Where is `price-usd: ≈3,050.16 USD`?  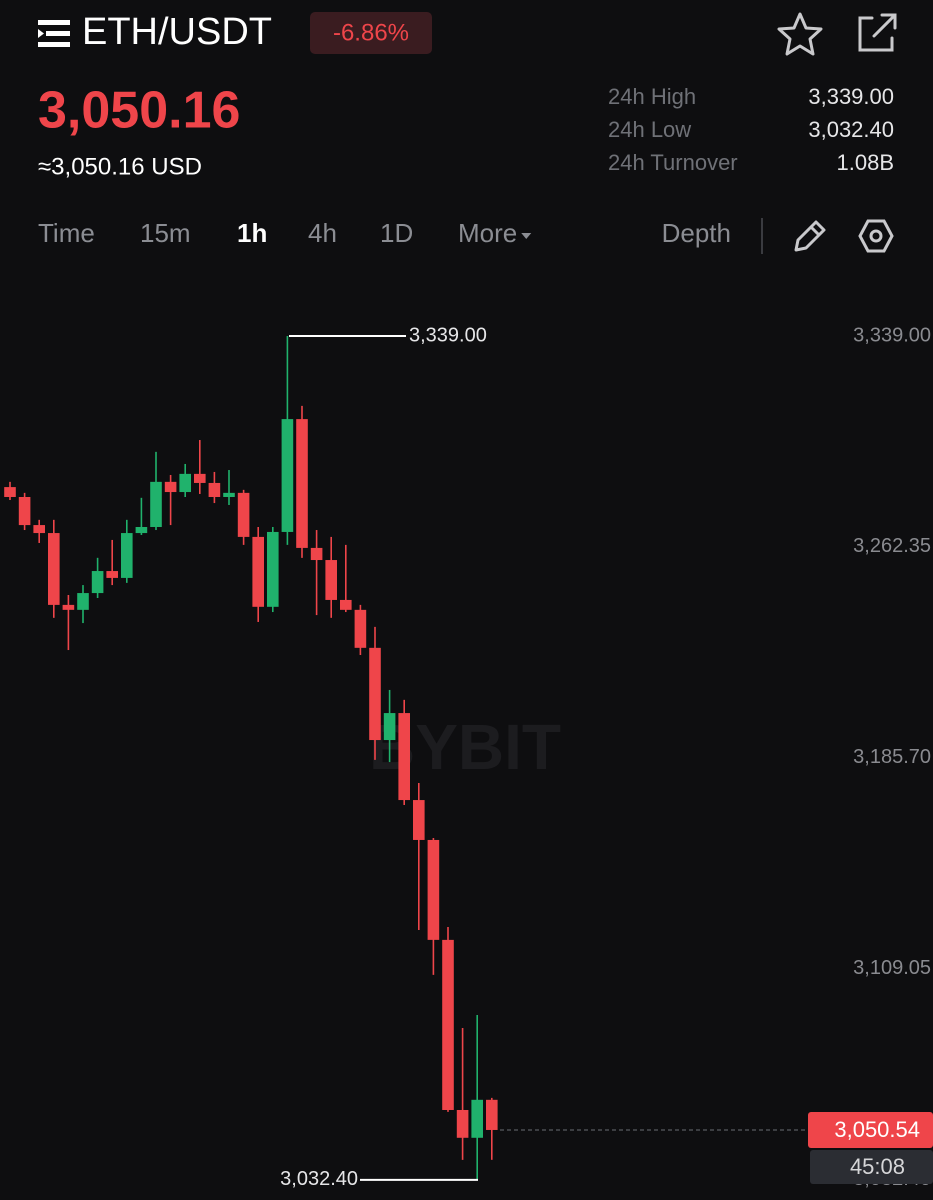
price-usd: ≈3,050.16 USD is located at coordinates (120, 166).